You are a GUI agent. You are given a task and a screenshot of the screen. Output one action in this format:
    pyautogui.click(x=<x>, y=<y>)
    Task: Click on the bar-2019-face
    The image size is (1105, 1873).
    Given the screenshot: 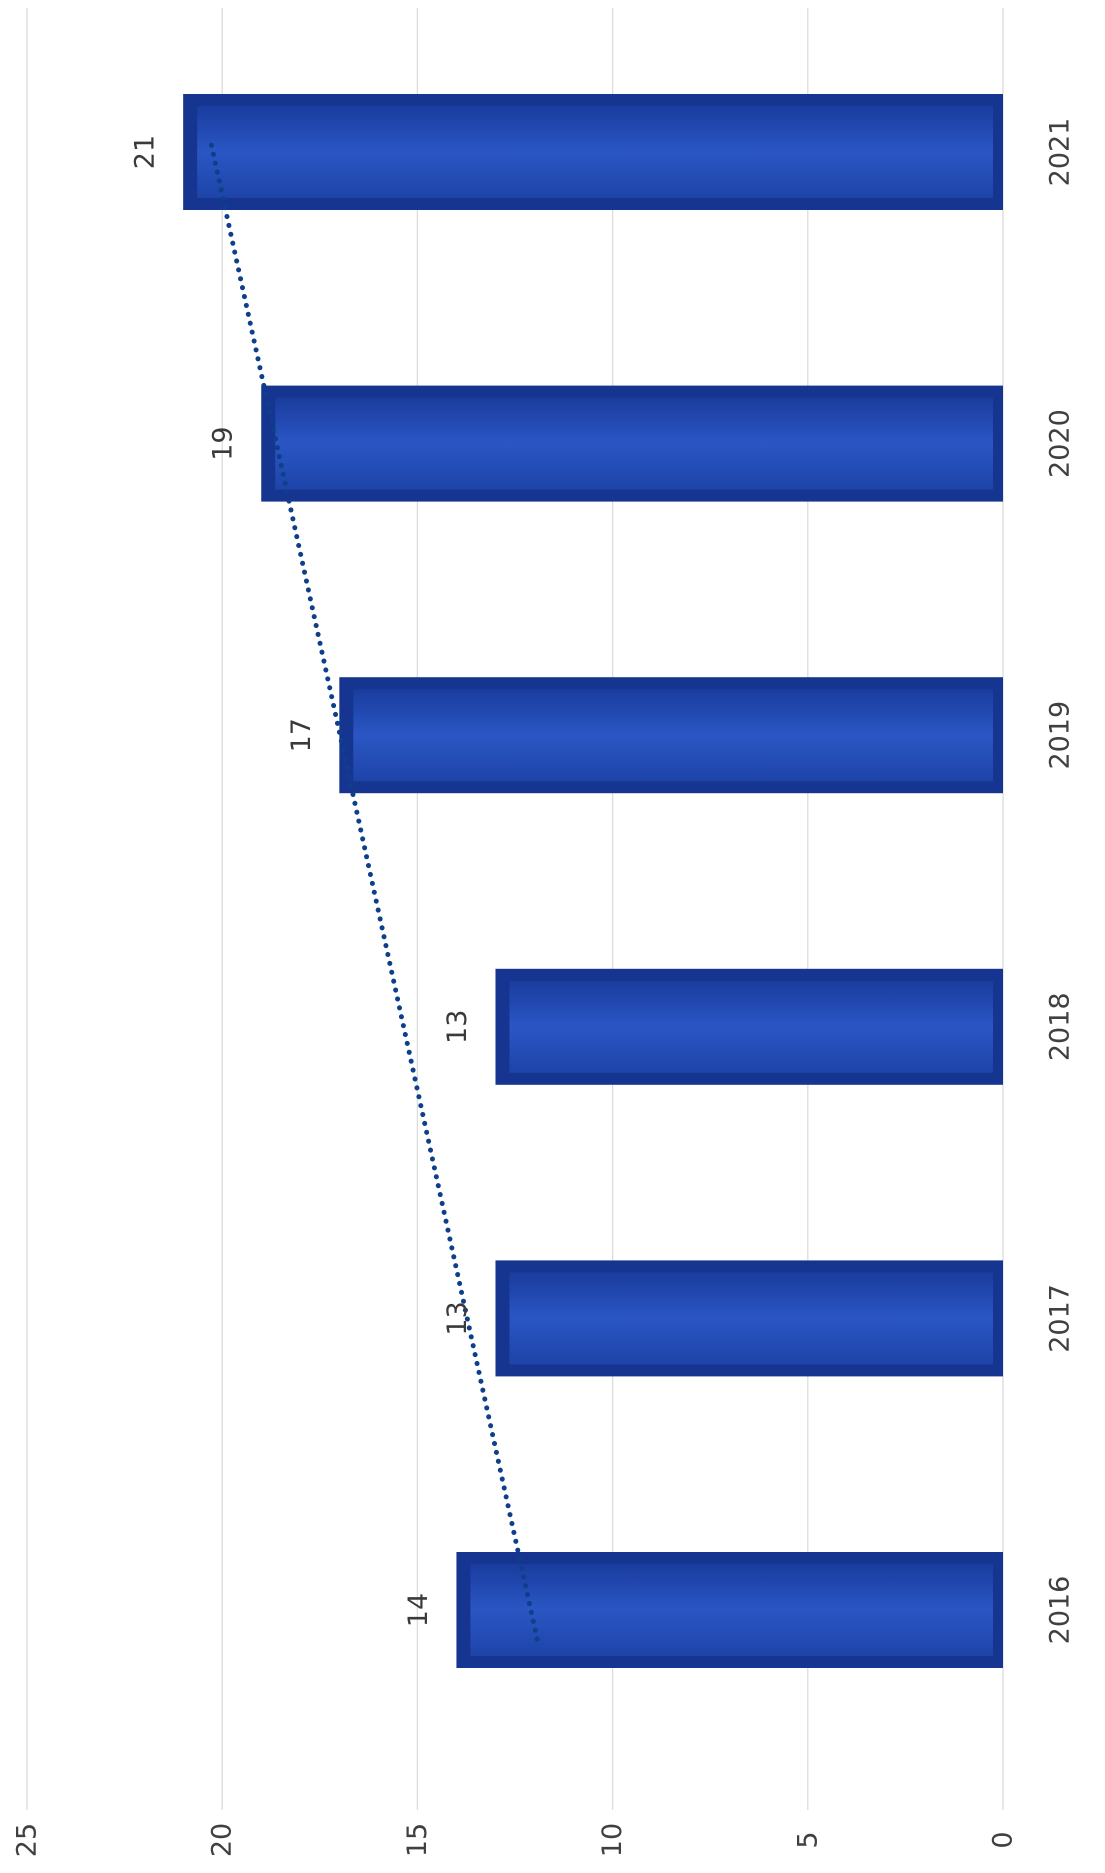 What is the action you would take?
    pyautogui.click(x=673, y=735)
    